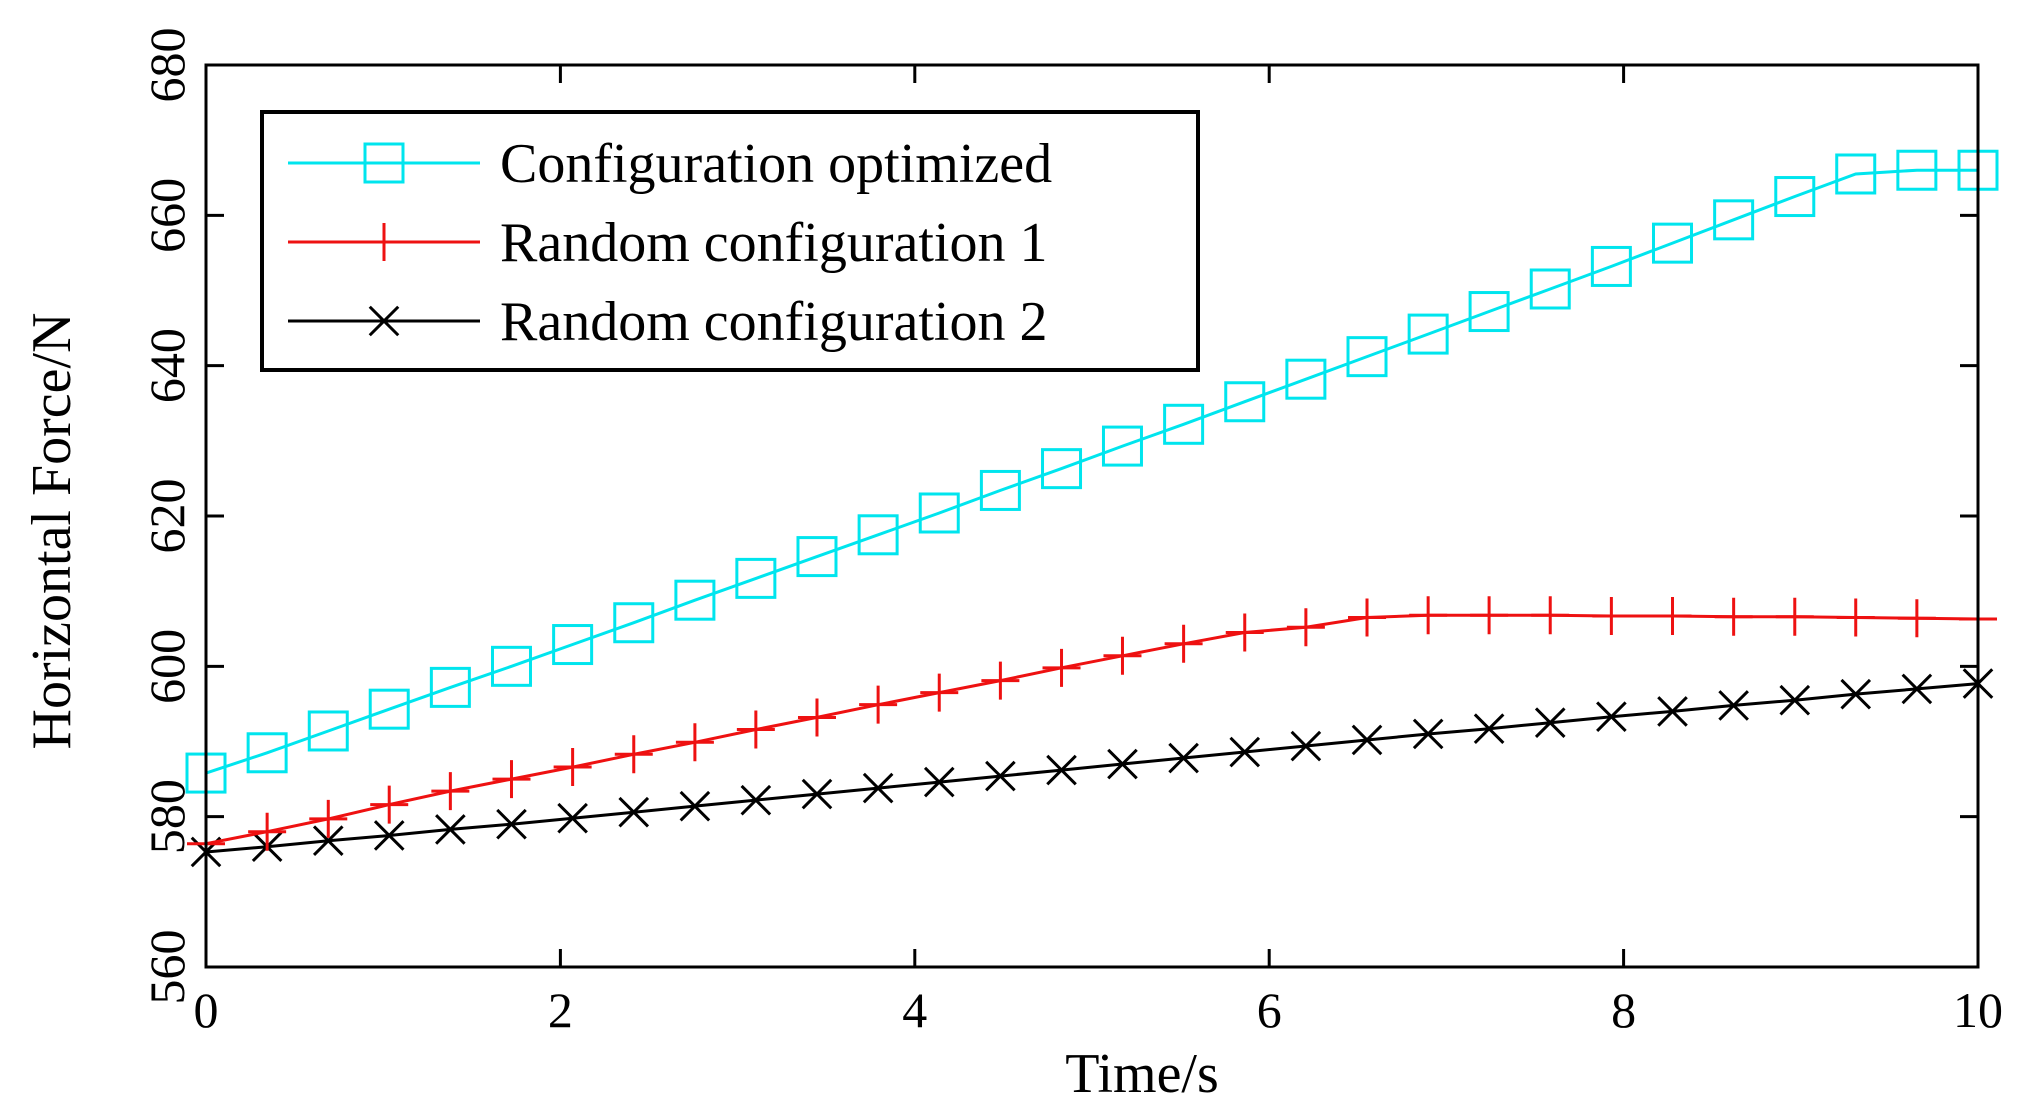  I want to click on x-tick-label: 0, so click(206, 1010).